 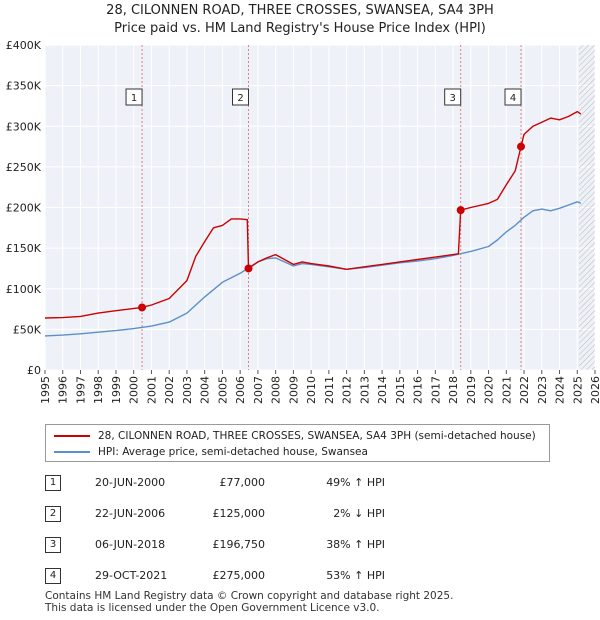 I want to click on x-tick-label: 2020, so click(x=489, y=390).